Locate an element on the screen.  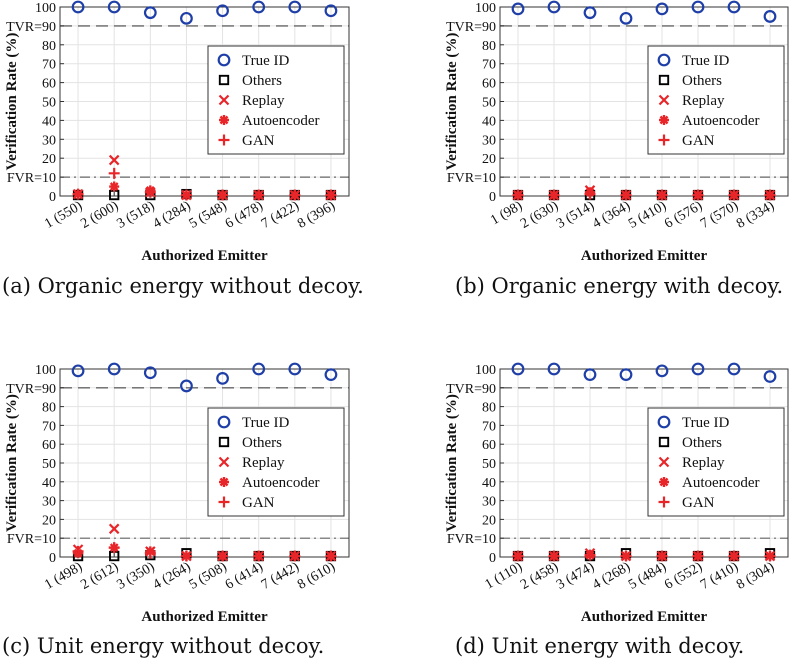
x-tick-label: 6 (552) is located at coordinates (683, 576).